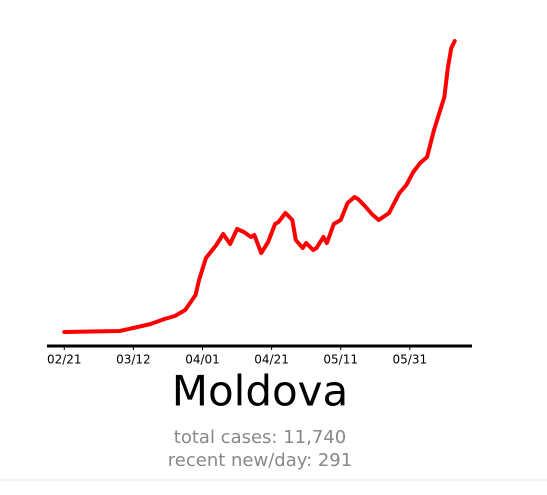  Describe the element at coordinates (133, 360) in the screenshot. I see `x-tick-label: 03/12` at that location.